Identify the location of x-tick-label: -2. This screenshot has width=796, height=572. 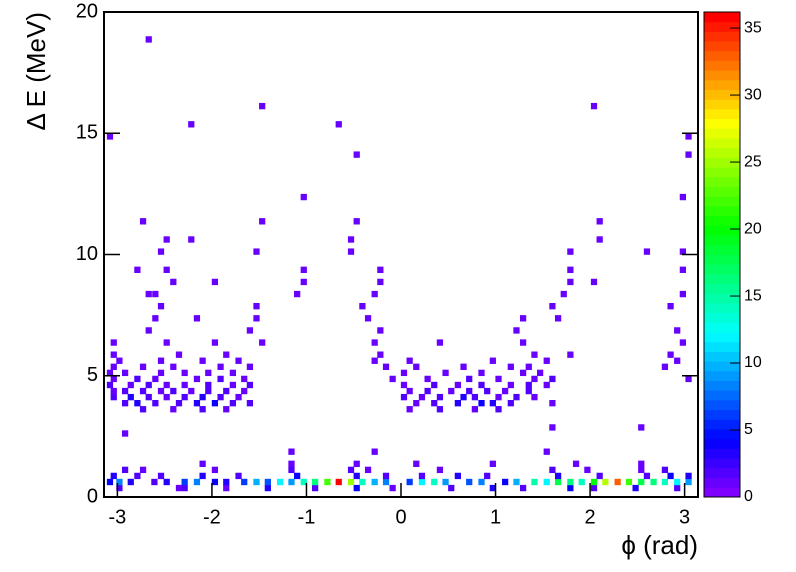
(212, 517).